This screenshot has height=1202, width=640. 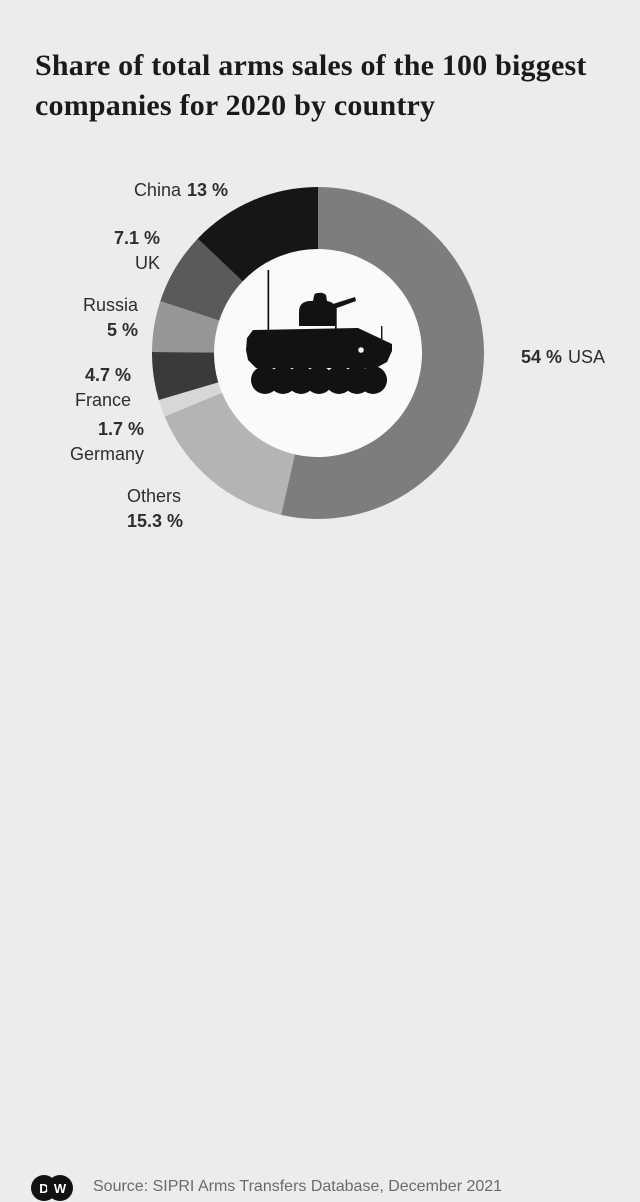 I want to click on donut-segment-usa, so click(x=382, y=353).